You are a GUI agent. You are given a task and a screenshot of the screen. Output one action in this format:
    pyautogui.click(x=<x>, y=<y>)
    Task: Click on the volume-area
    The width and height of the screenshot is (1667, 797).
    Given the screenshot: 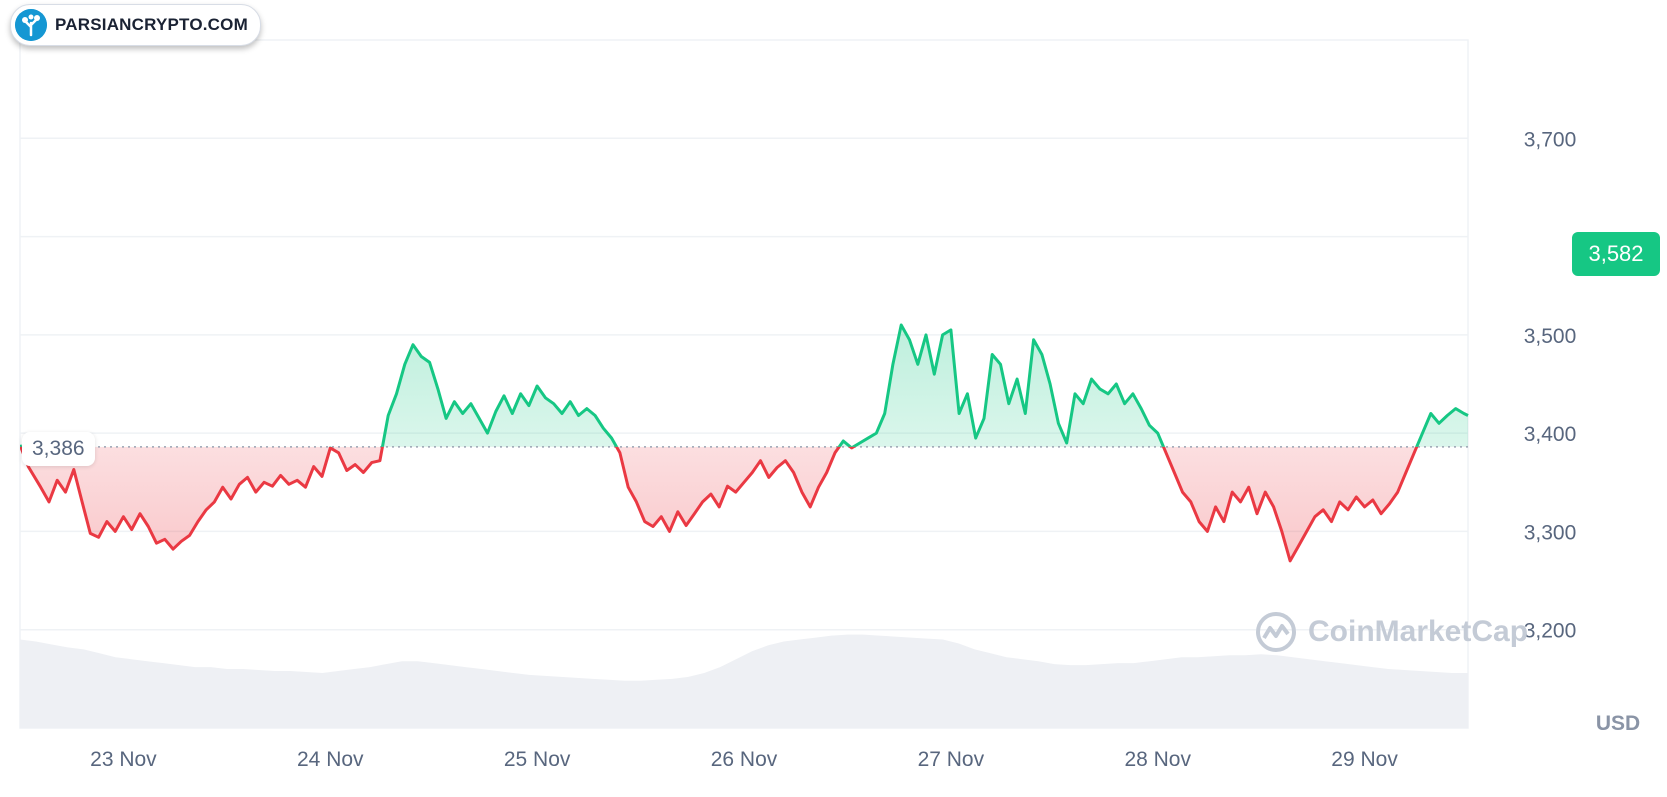 What is the action you would take?
    pyautogui.click(x=744, y=681)
    